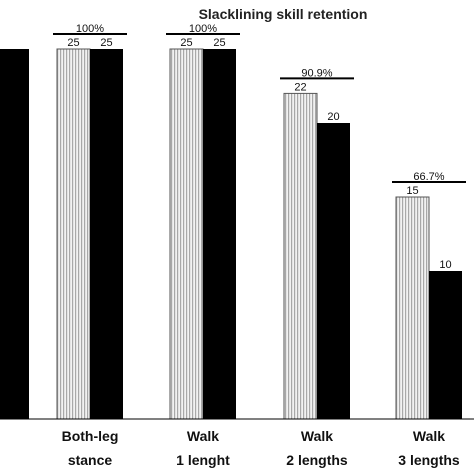 The image size is (474, 474). What do you see at coordinates (317, 460) in the screenshot?
I see `x-tick-label-line2: 2 lengths` at bounding box center [317, 460].